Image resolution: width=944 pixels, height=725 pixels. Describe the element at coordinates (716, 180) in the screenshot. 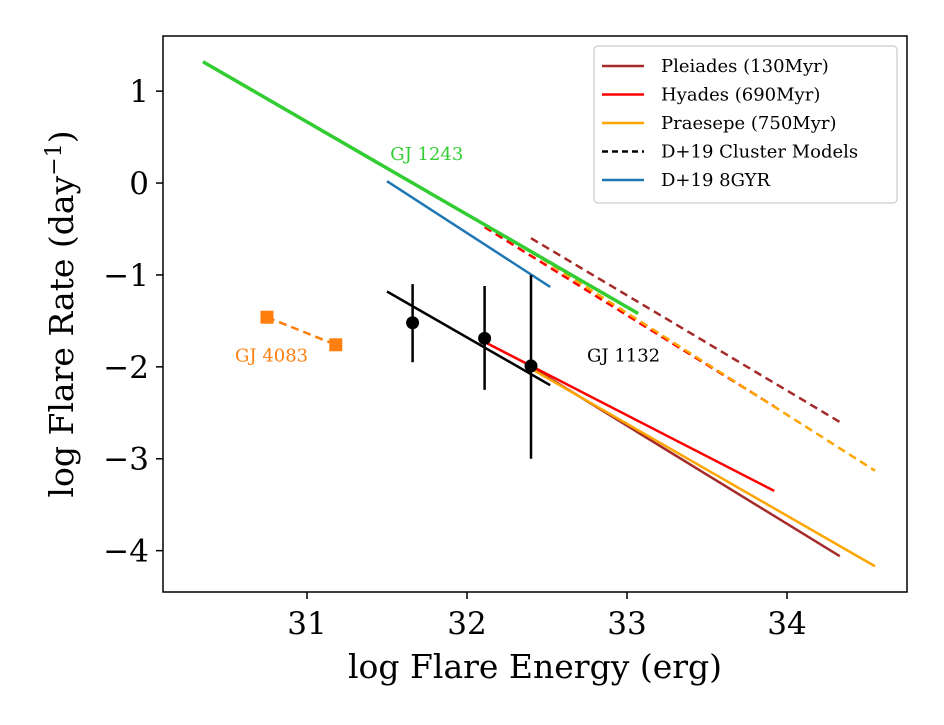

I see `legend-label: D+19 8GYR` at that location.